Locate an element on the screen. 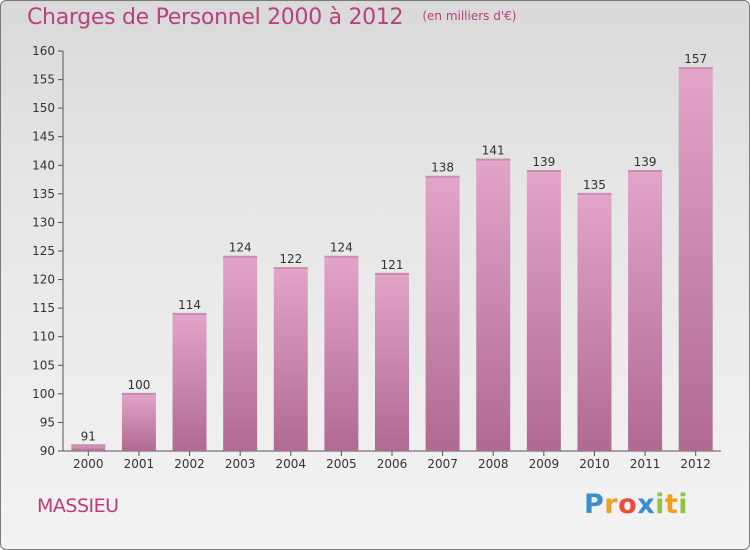 The height and width of the screenshot is (550, 750). commune-name: MASSIEU is located at coordinates (78, 506).